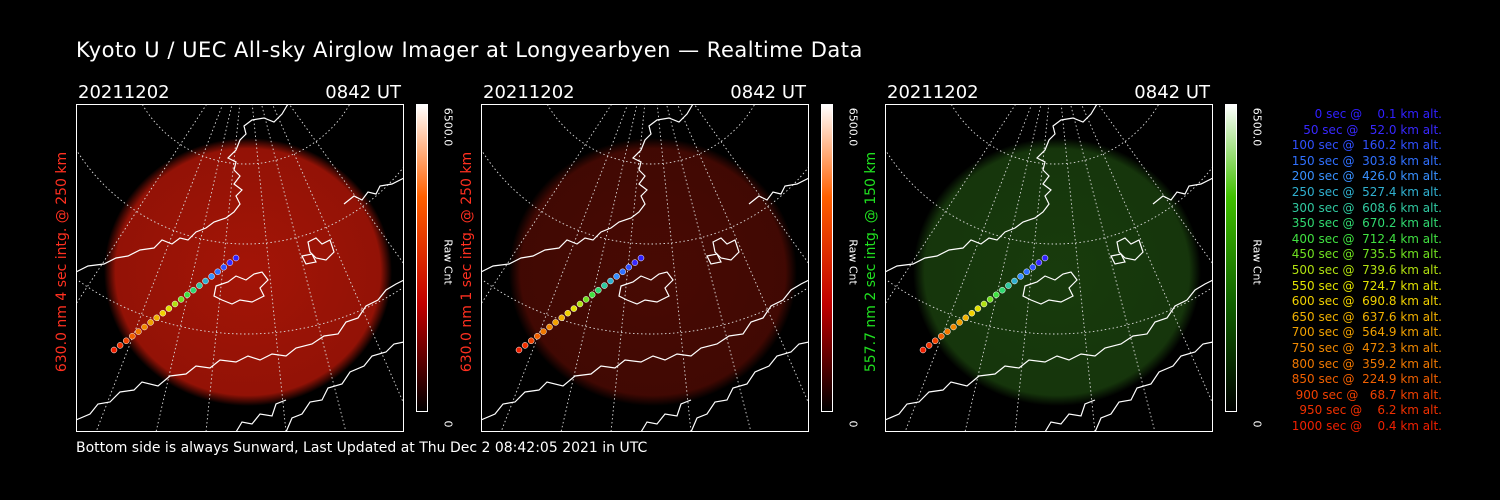 This screenshot has height=500, width=1500. What do you see at coordinates (1364, 316) in the screenshot?
I see `legend-row: 650 sec @ 637.6 km alt.` at bounding box center [1364, 316].